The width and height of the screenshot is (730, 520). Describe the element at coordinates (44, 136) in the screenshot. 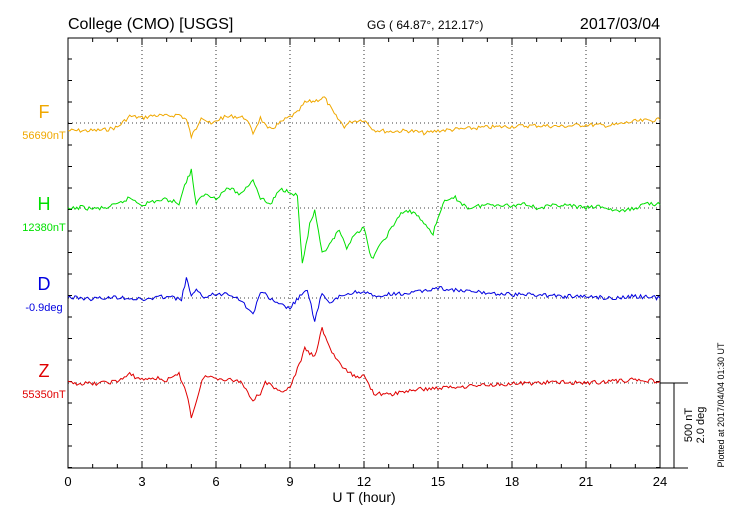

I see `series-baseline-value-F: 56690nT` at that location.